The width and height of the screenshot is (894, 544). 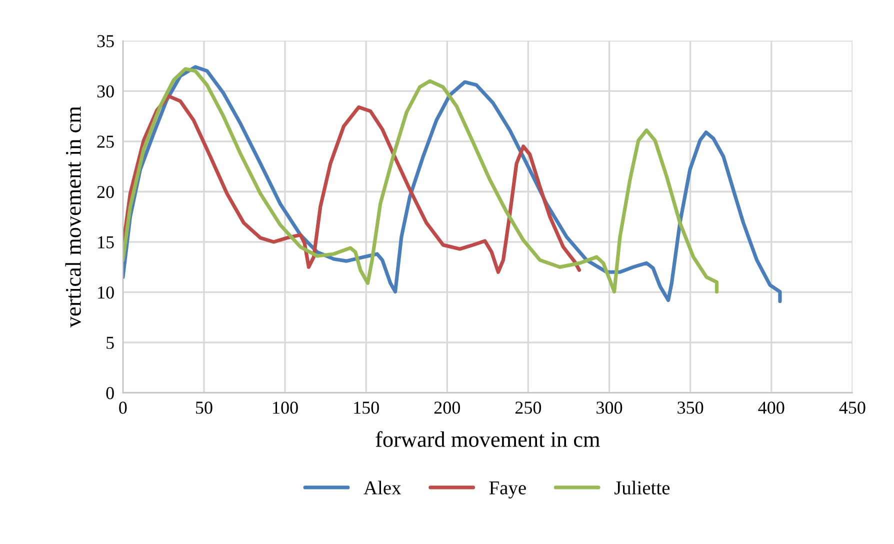 What do you see at coordinates (105, 192) in the screenshot?
I see `y-tick-label: 20` at bounding box center [105, 192].